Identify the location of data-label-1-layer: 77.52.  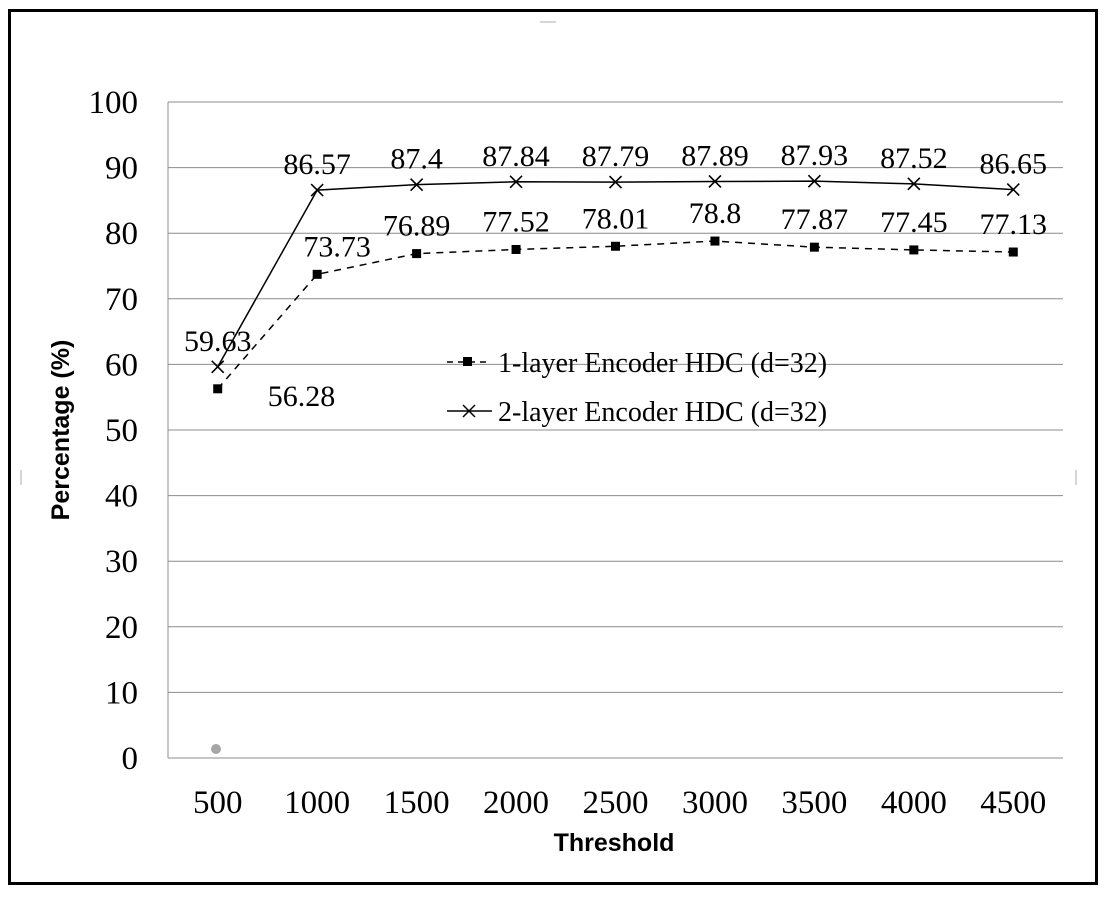
(516, 221).